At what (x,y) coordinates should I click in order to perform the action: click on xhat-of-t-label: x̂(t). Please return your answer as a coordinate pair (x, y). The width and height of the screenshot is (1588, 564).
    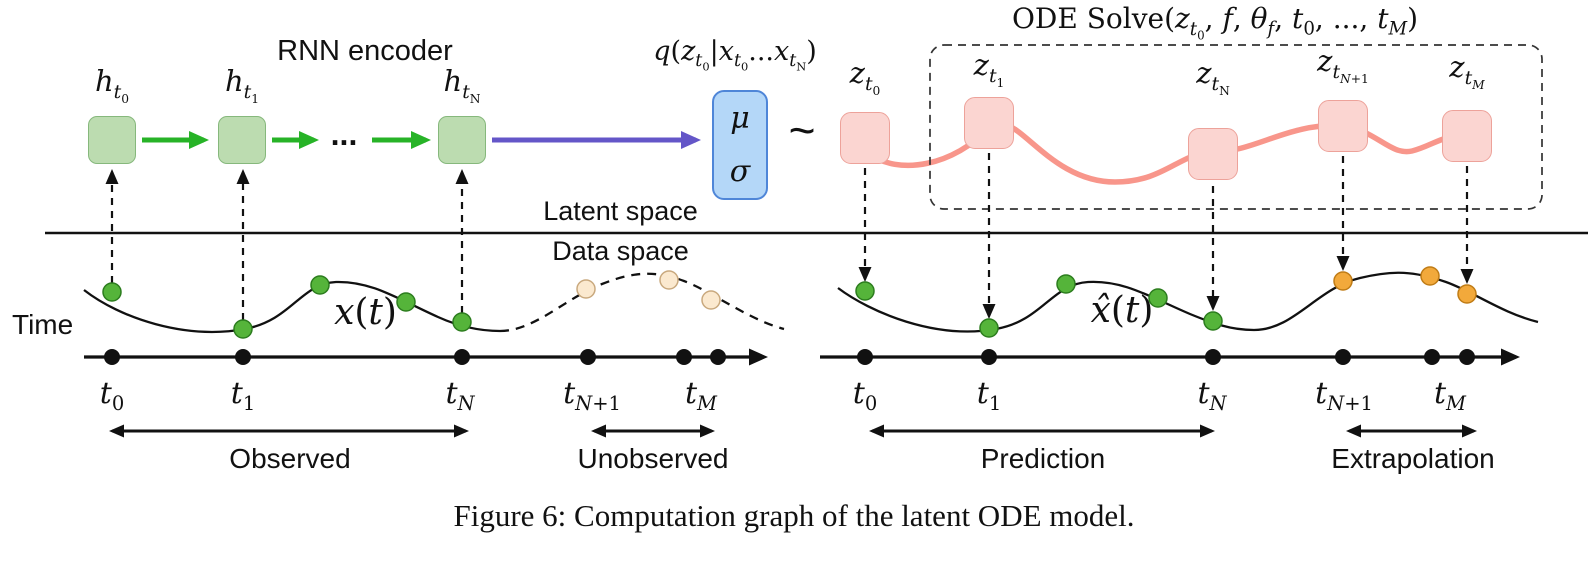
    Looking at the image, I should click on (1122, 310).